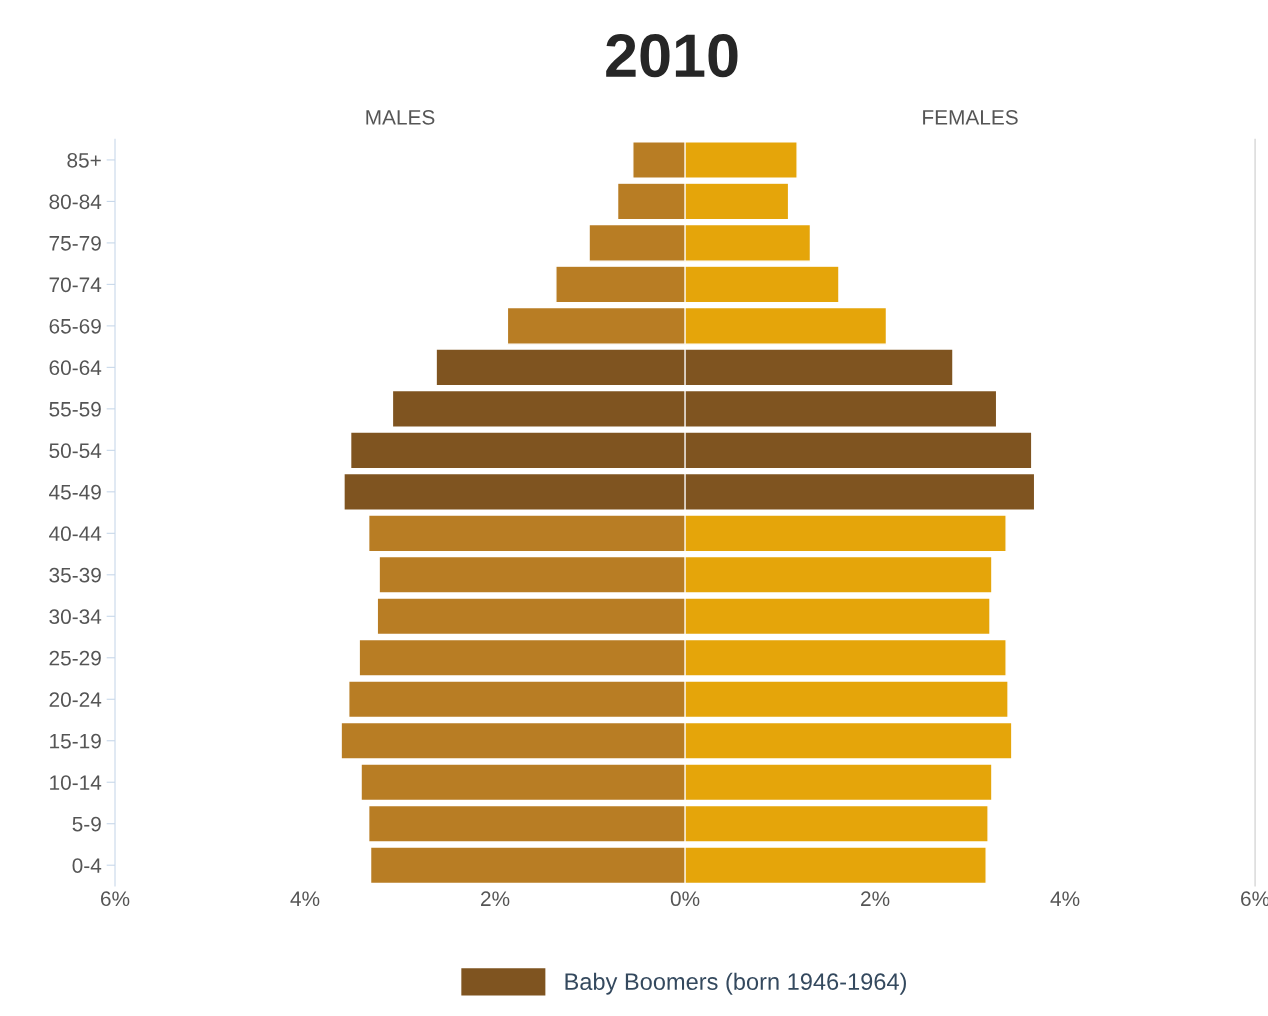 This screenshot has width=1268, height=1016. Describe the element at coordinates (672, 56) in the screenshot. I see `chart-title: 2010` at that location.